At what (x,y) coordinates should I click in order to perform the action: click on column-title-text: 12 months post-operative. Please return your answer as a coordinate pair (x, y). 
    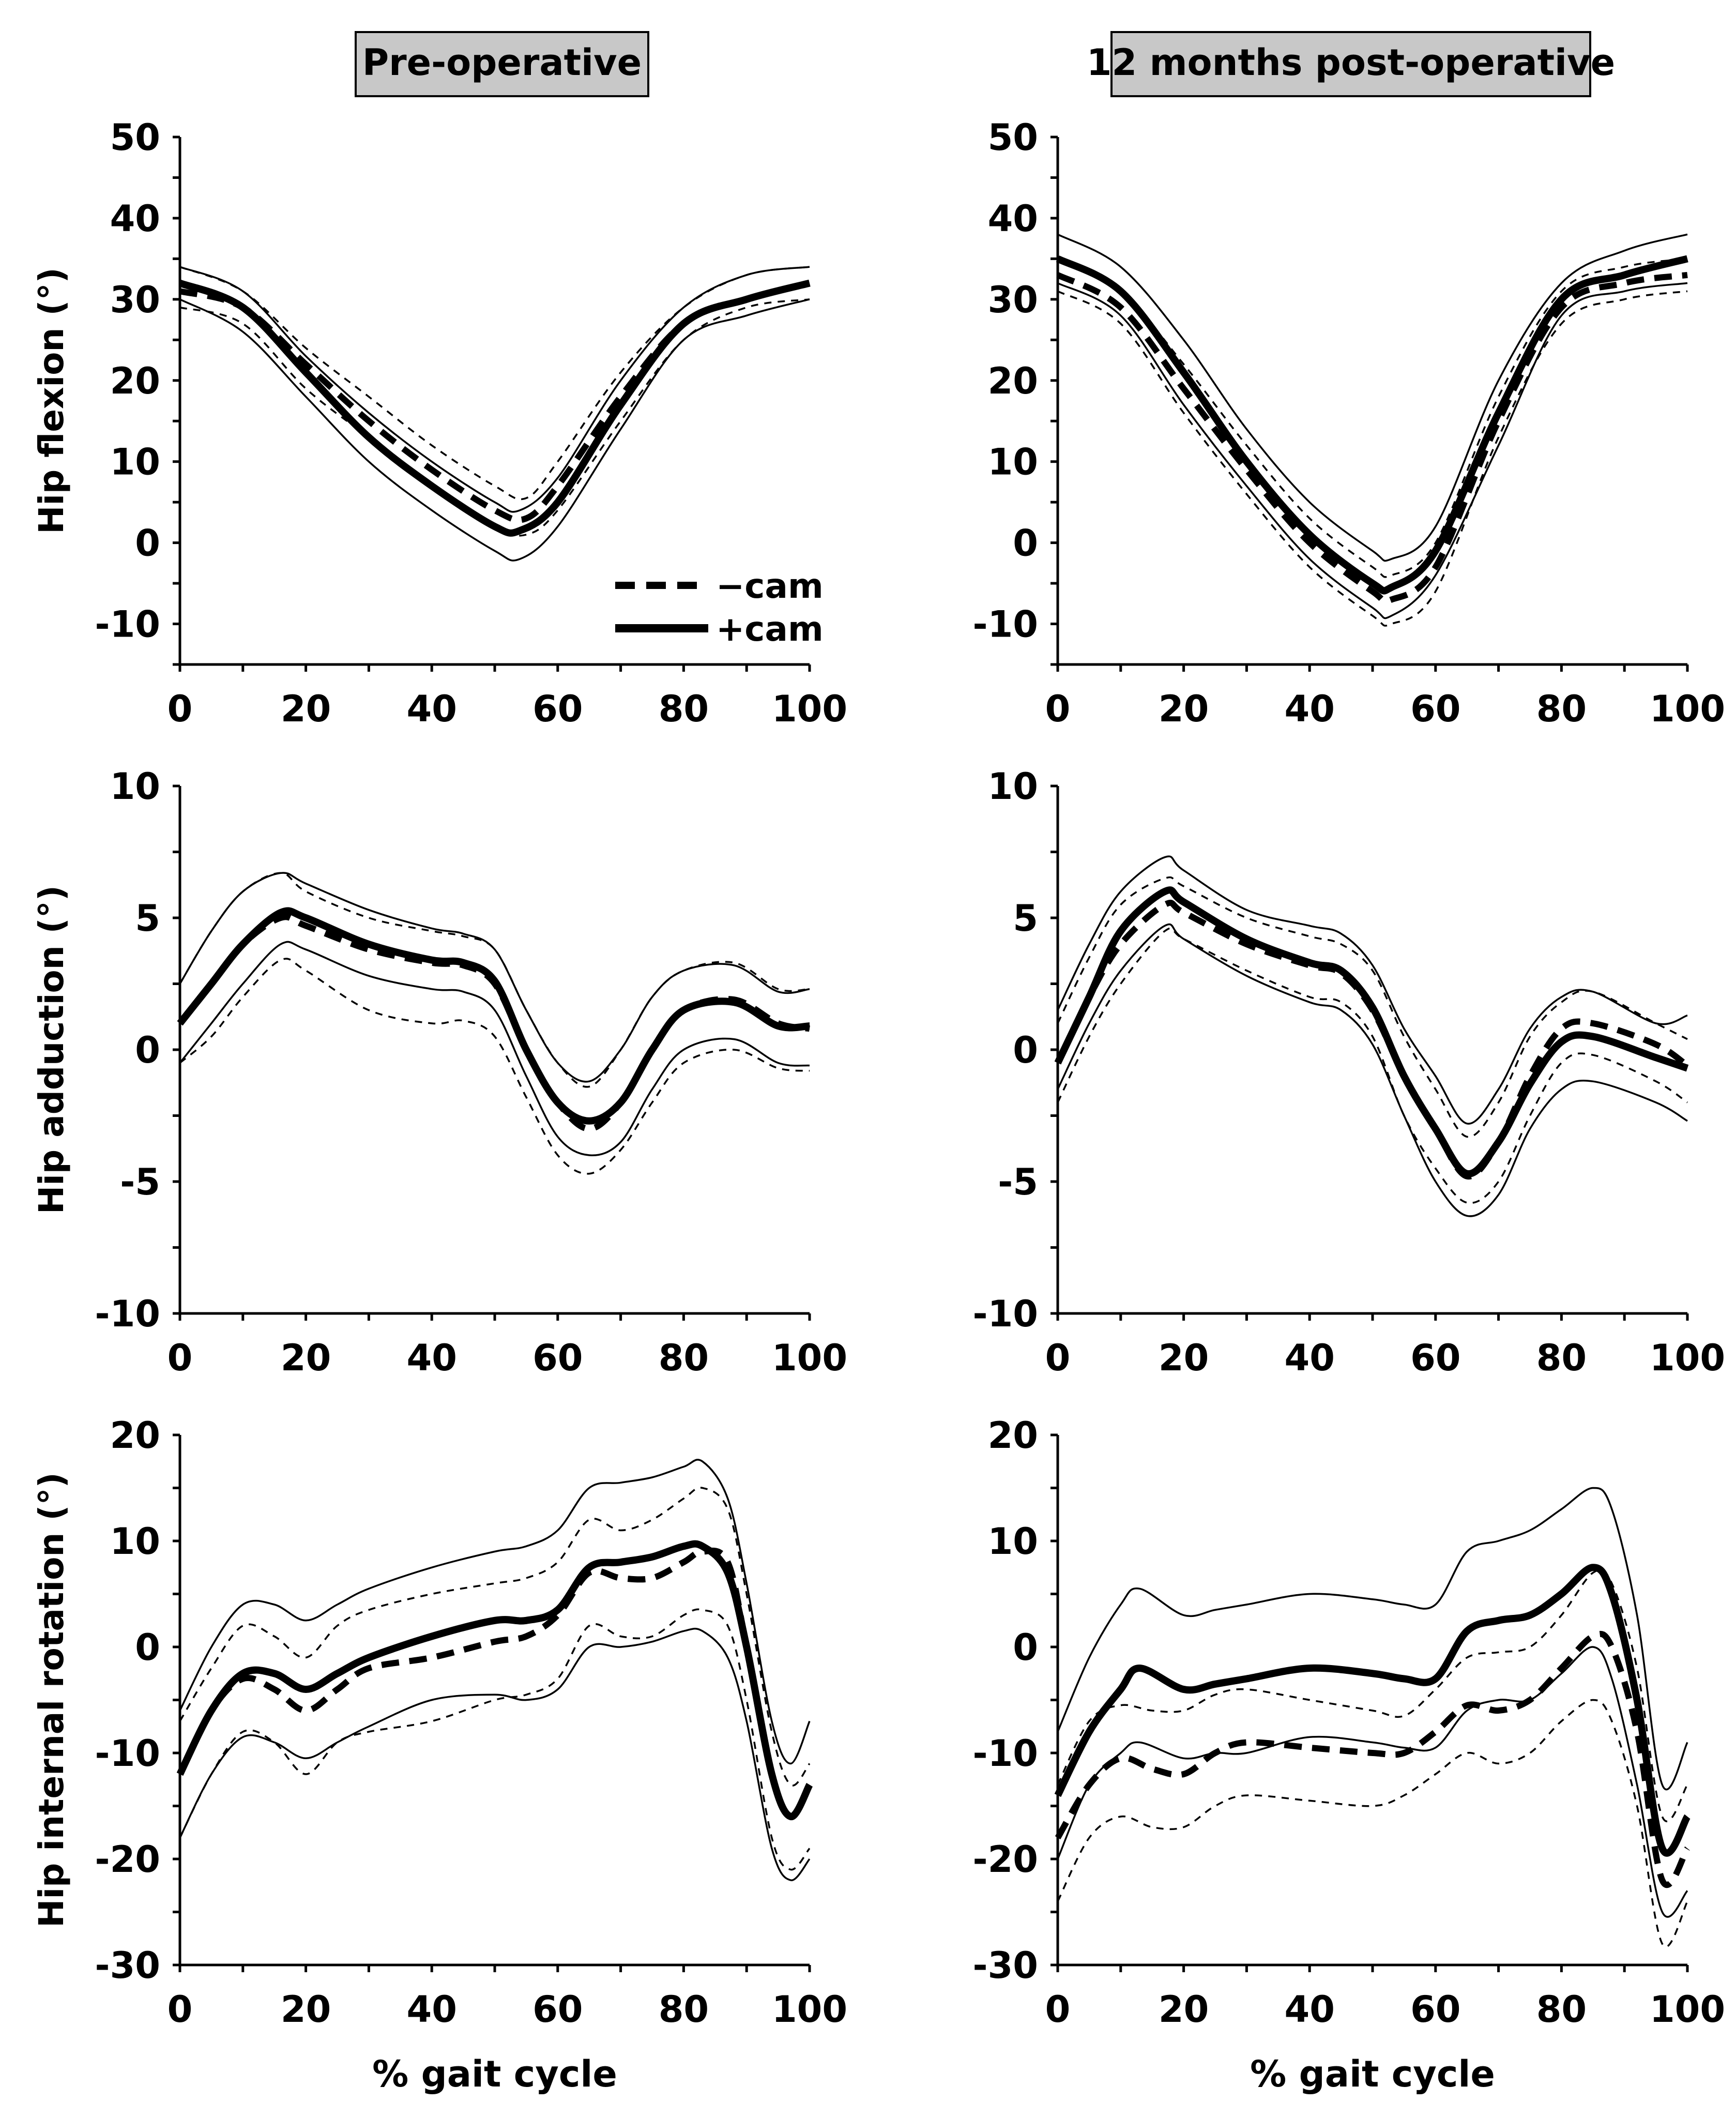
    Looking at the image, I should click on (1351, 63).